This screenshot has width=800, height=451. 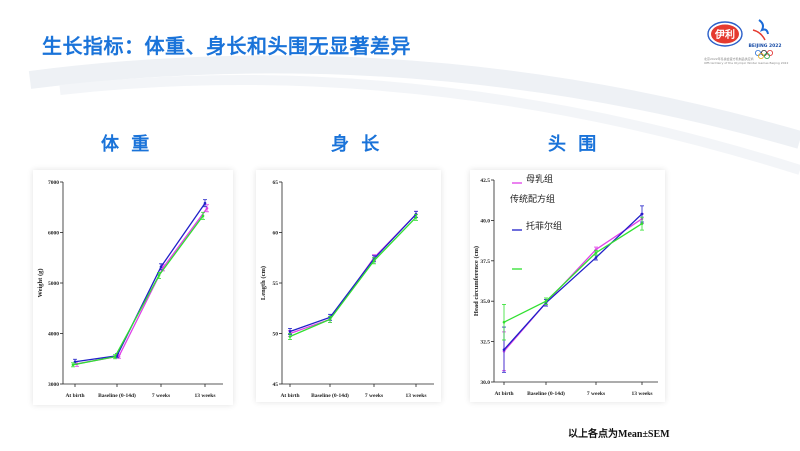 I want to click on y-tick-label: 45, so click(x=276, y=385).